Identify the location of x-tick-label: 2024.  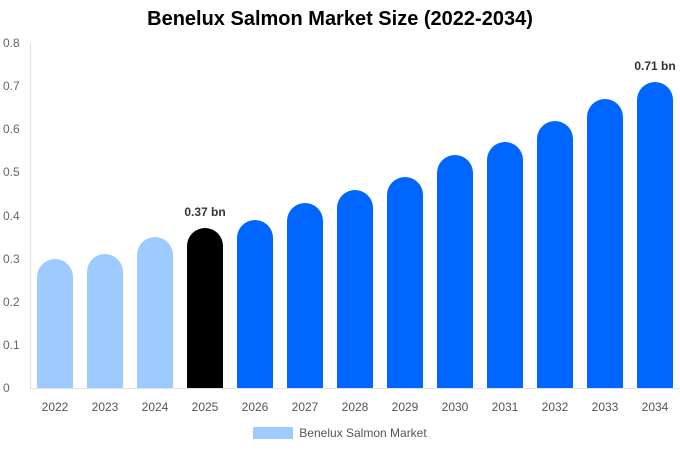
(155, 407).